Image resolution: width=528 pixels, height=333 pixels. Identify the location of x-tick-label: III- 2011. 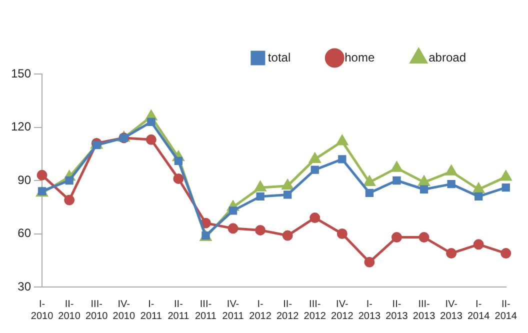
(205, 310).